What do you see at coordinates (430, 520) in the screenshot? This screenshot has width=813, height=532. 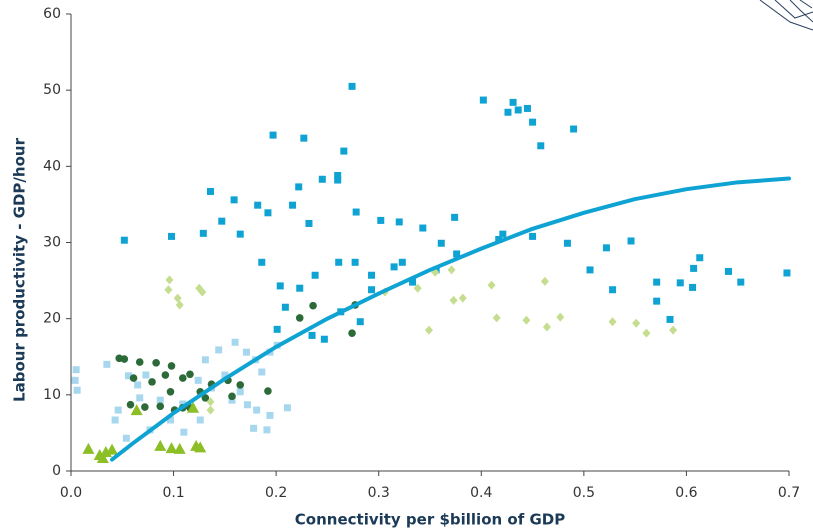 I see `x-axis-title: Connectivity per $billion of GDP` at bounding box center [430, 520].